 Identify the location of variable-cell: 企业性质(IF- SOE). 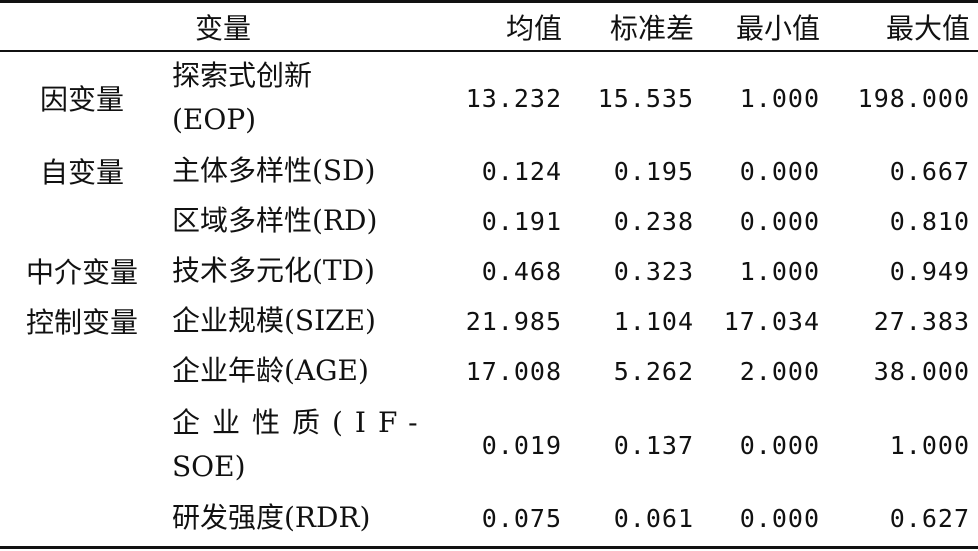
(302, 445).